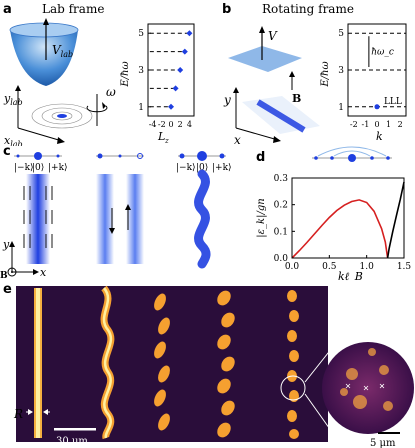  I want to click on potential-bowl, so click(44, 58).